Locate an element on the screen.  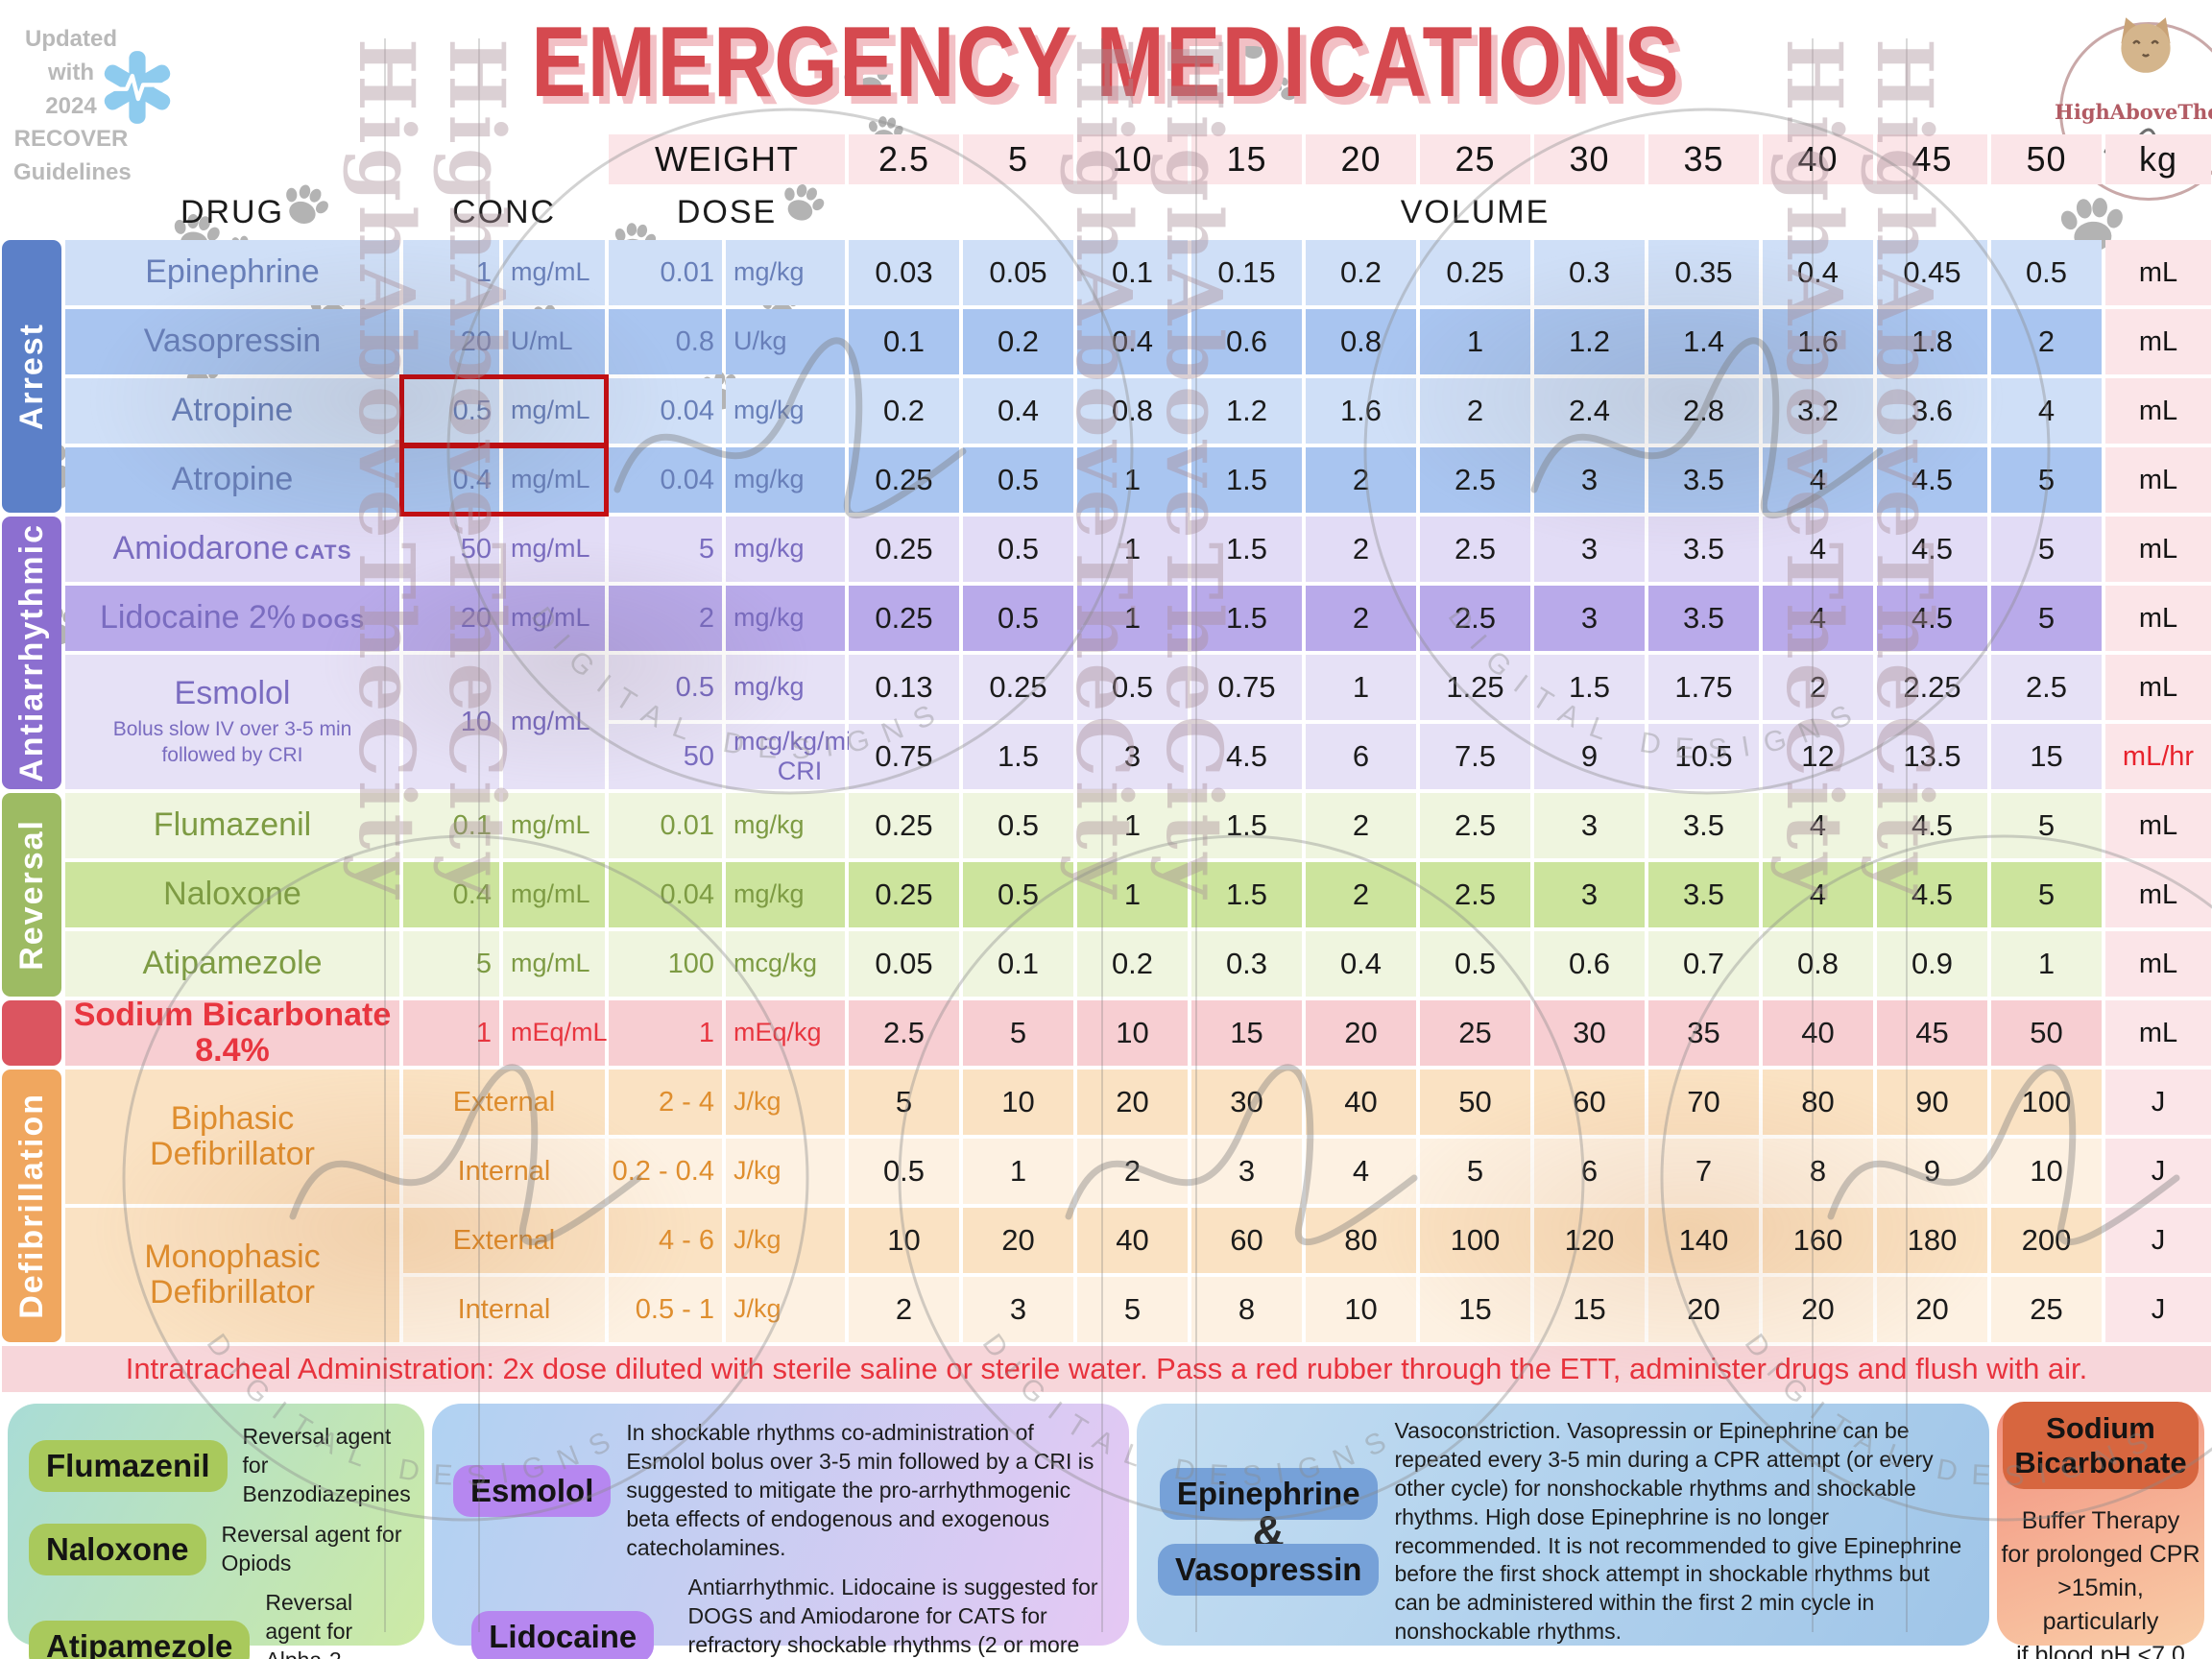
volume-cell: 7 is located at coordinates (1703, 1171).